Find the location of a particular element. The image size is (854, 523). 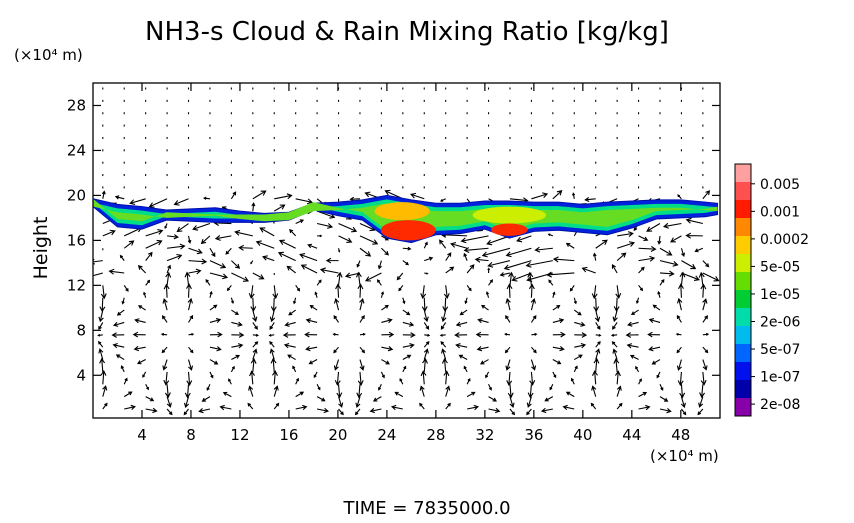

y-axis-label: Height is located at coordinates (41, 248).